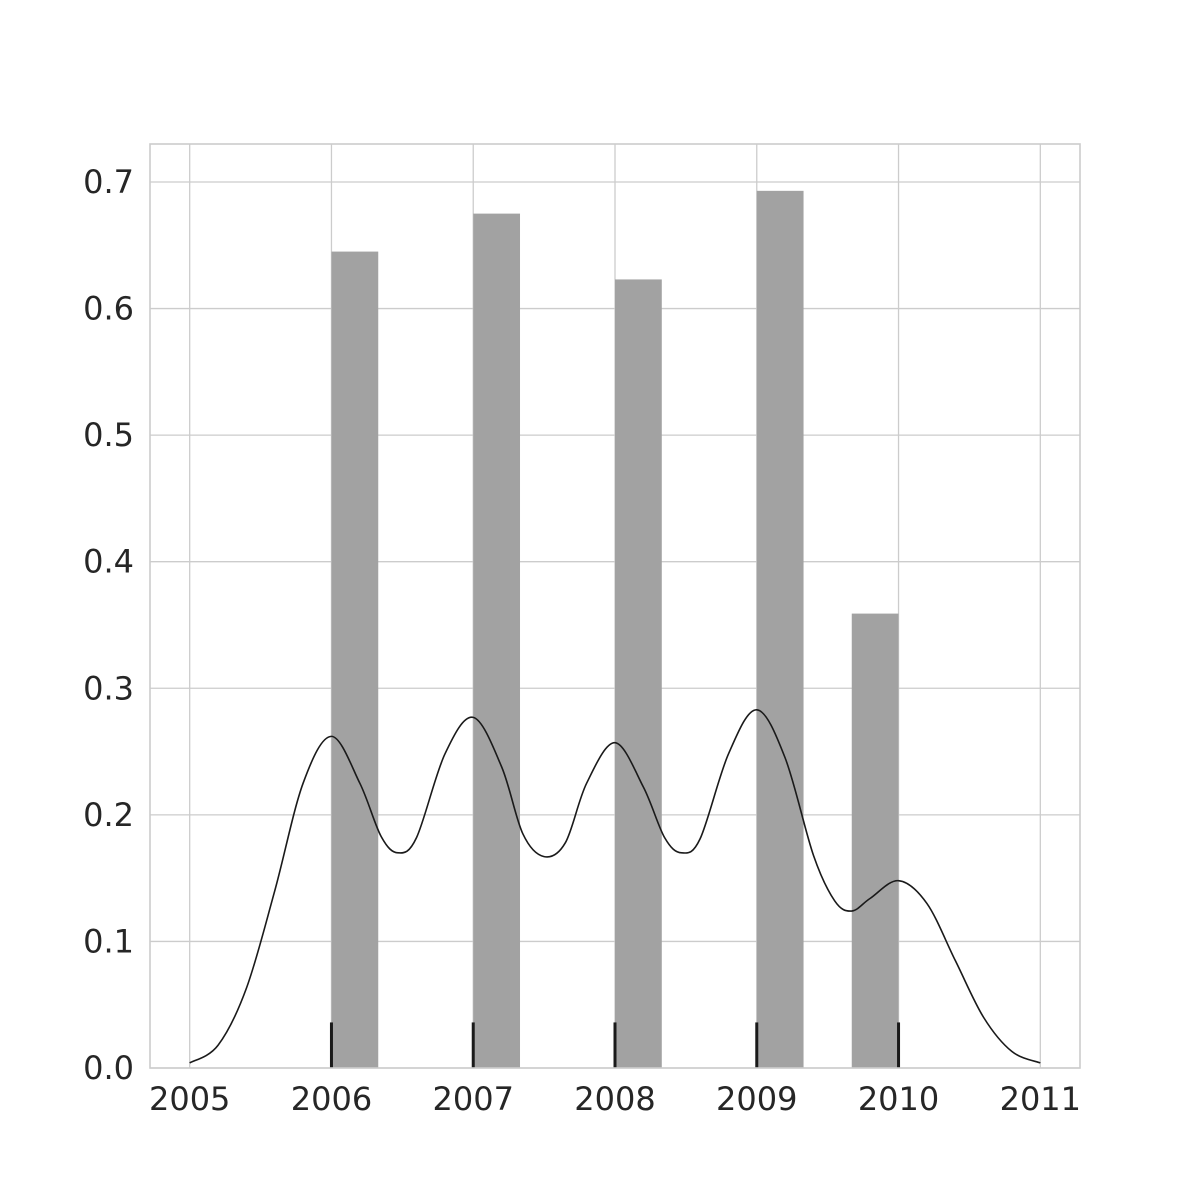 This screenshot has width=1200, height=1200. What do you see at coordinates (331, 1099) in the screenshot?
I see `x-tick-label: 2006` at bounding box center [331, 1099].